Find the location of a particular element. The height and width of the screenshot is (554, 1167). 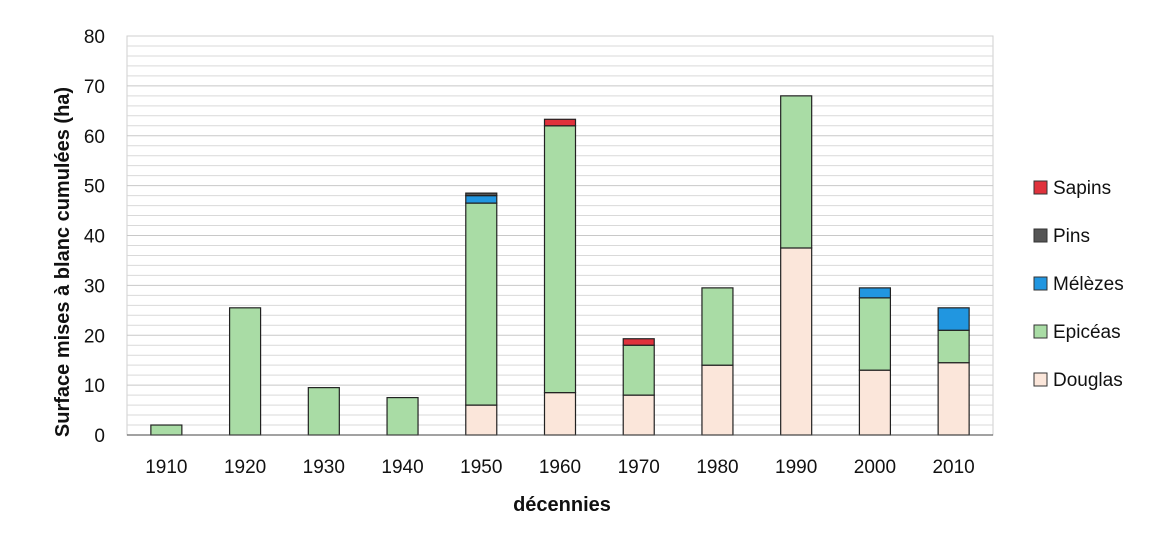

y-tick-label: 20 is located at coordinates (94, 336).